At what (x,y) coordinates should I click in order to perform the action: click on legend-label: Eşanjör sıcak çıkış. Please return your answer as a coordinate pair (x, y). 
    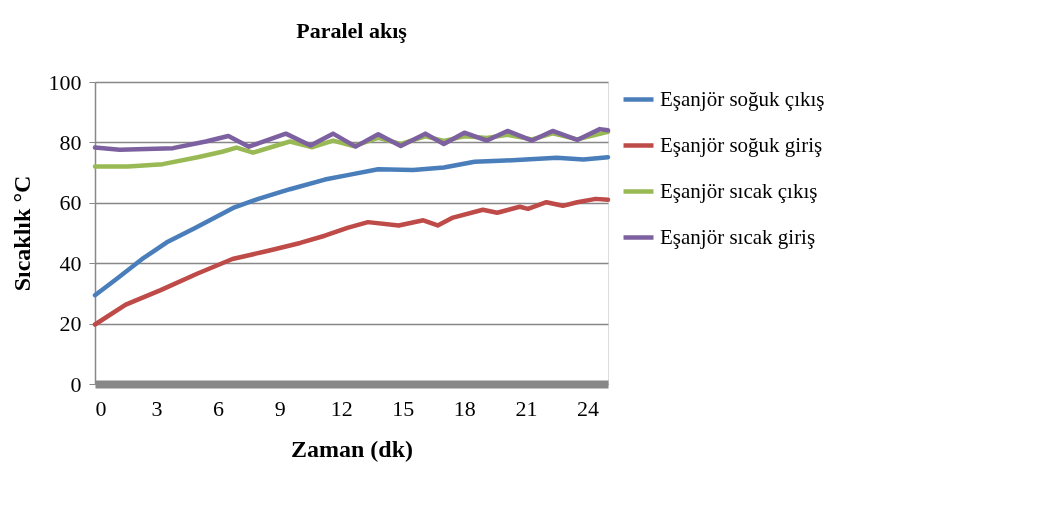
    Looking at the image, I should click on (739, 190).